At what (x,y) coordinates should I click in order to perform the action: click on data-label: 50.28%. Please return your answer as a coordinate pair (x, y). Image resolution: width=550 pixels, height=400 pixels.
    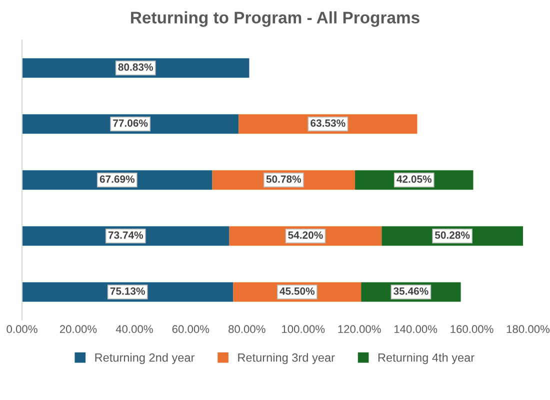
    Looking at the image, I should click on (452, 235).